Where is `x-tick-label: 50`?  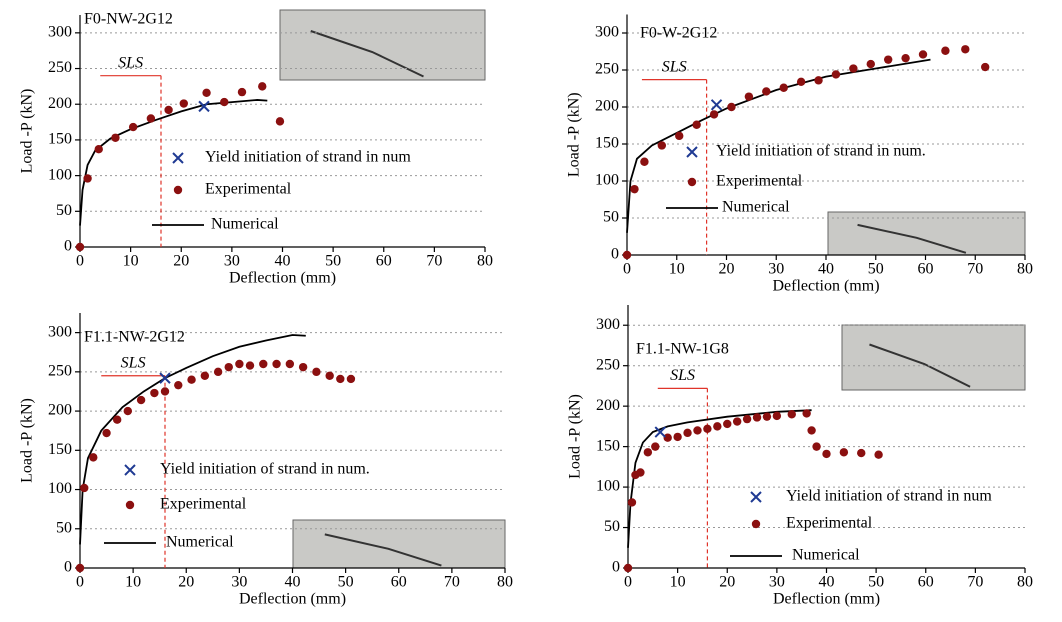
x-tick-label: 50 is located at coordinates (346, 582).